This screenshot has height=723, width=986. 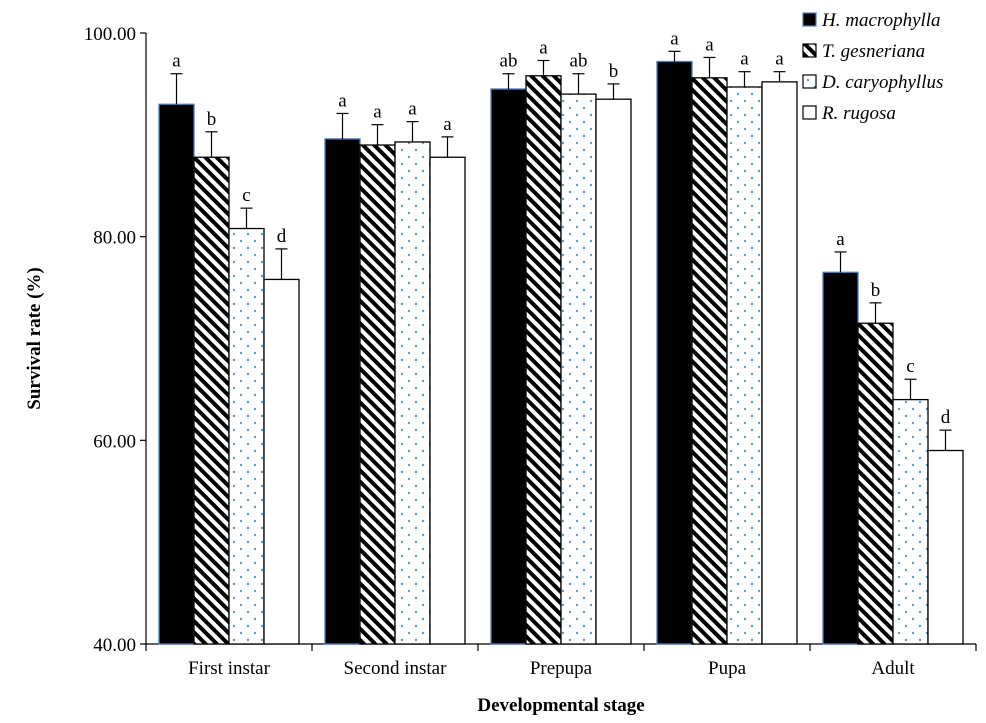 What do you see at coordinates (114, 441) in the screenshot?
I see `y-tick-label: 60.00` at bounding box center [114, 441].